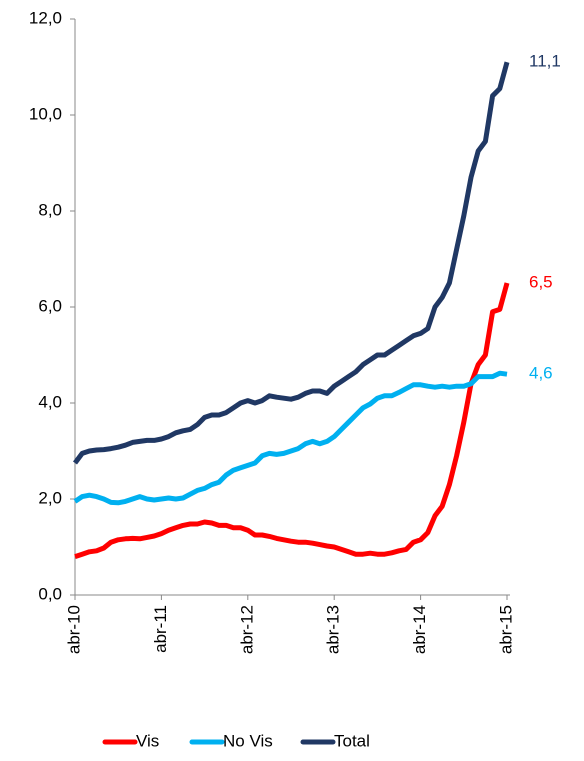 The image size is (584, 761). What do you see at coordinates (160, 629) in the screenshot?
I see `x-tick-label: abr-11` at bounding box center [160, 629].